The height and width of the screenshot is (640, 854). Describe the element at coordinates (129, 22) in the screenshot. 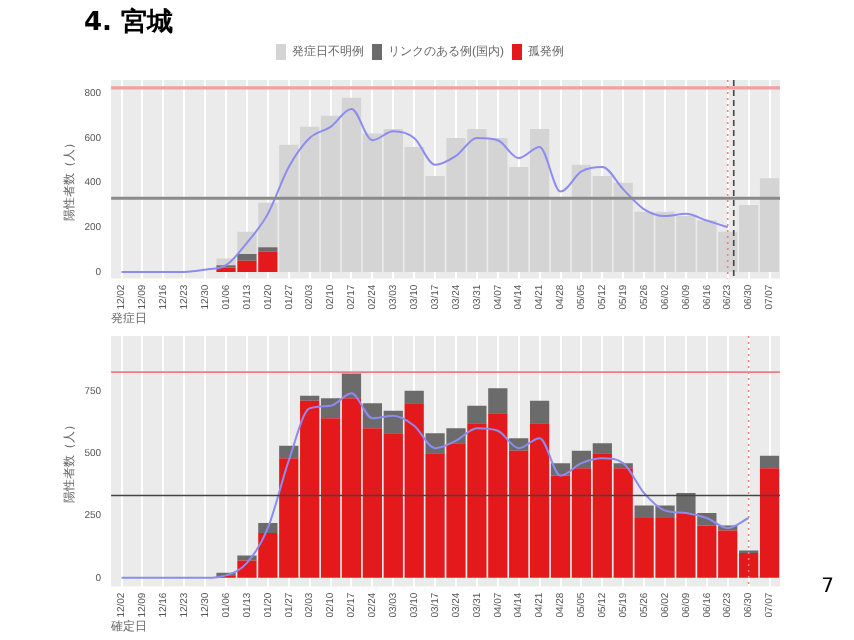

I see `chart-title: 4. 宮城` at that location.